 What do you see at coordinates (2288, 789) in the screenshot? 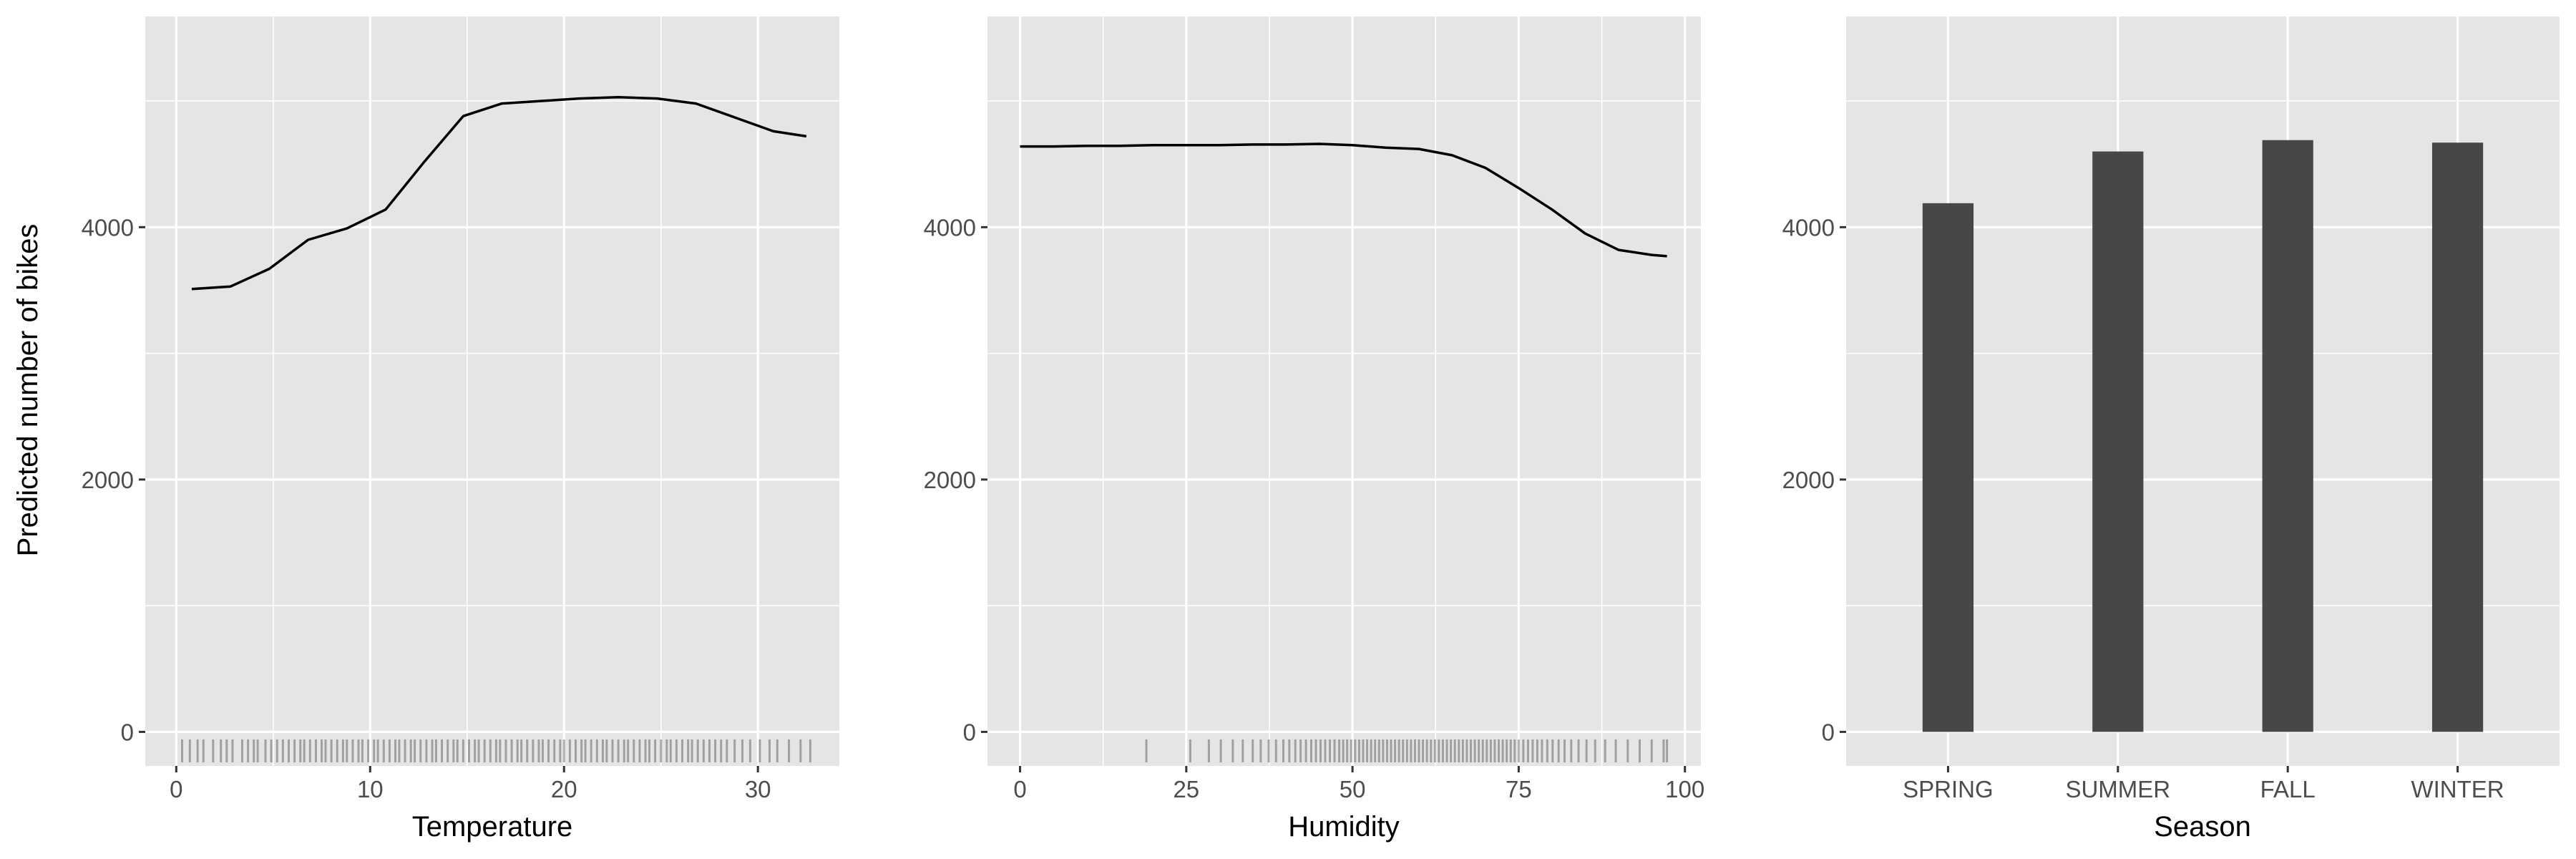
I see `x-tick-label: FALL` at bounding box center [2288, 789].